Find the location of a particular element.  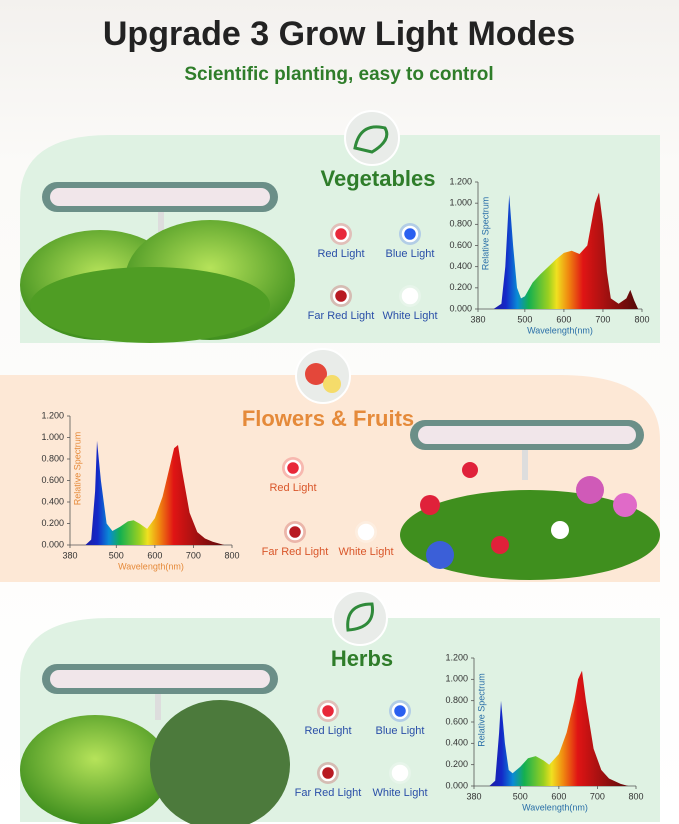

panel-heading: Flowers & Fruits is located at coordinates (328, 418).